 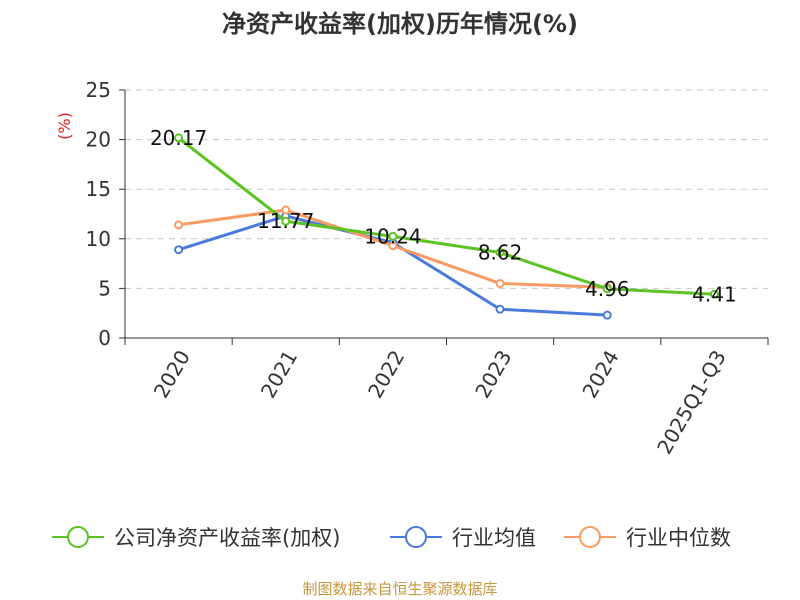 What do you see at coordinates (227, 538) in the screenshot?
I see `legend-label: 公司净资产收益率(加权)` at bounding box center [227, 538].